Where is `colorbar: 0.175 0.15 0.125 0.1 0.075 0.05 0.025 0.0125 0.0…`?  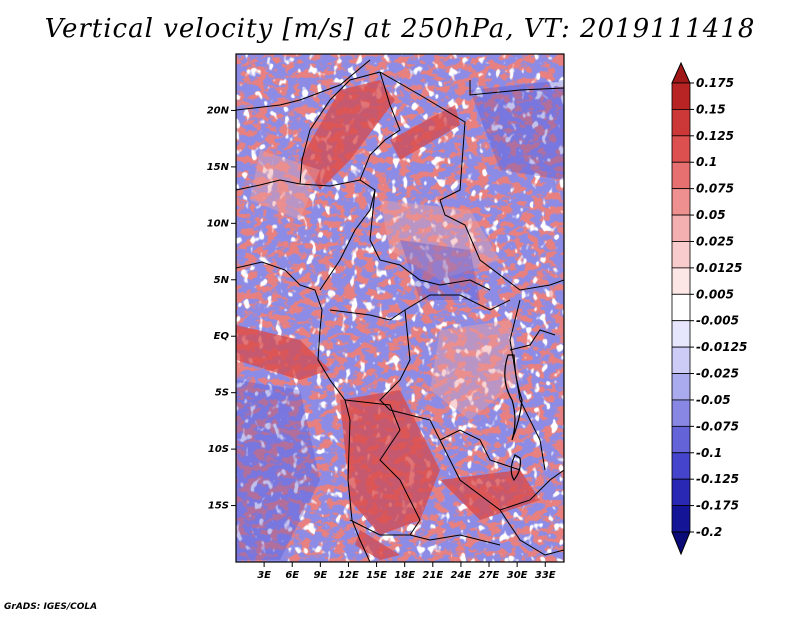
colorbar: 0.175 0.15 0.125 0.1 0.075 0.05 0.025 0.0125 0.0… is located at coordinates (709, 308).